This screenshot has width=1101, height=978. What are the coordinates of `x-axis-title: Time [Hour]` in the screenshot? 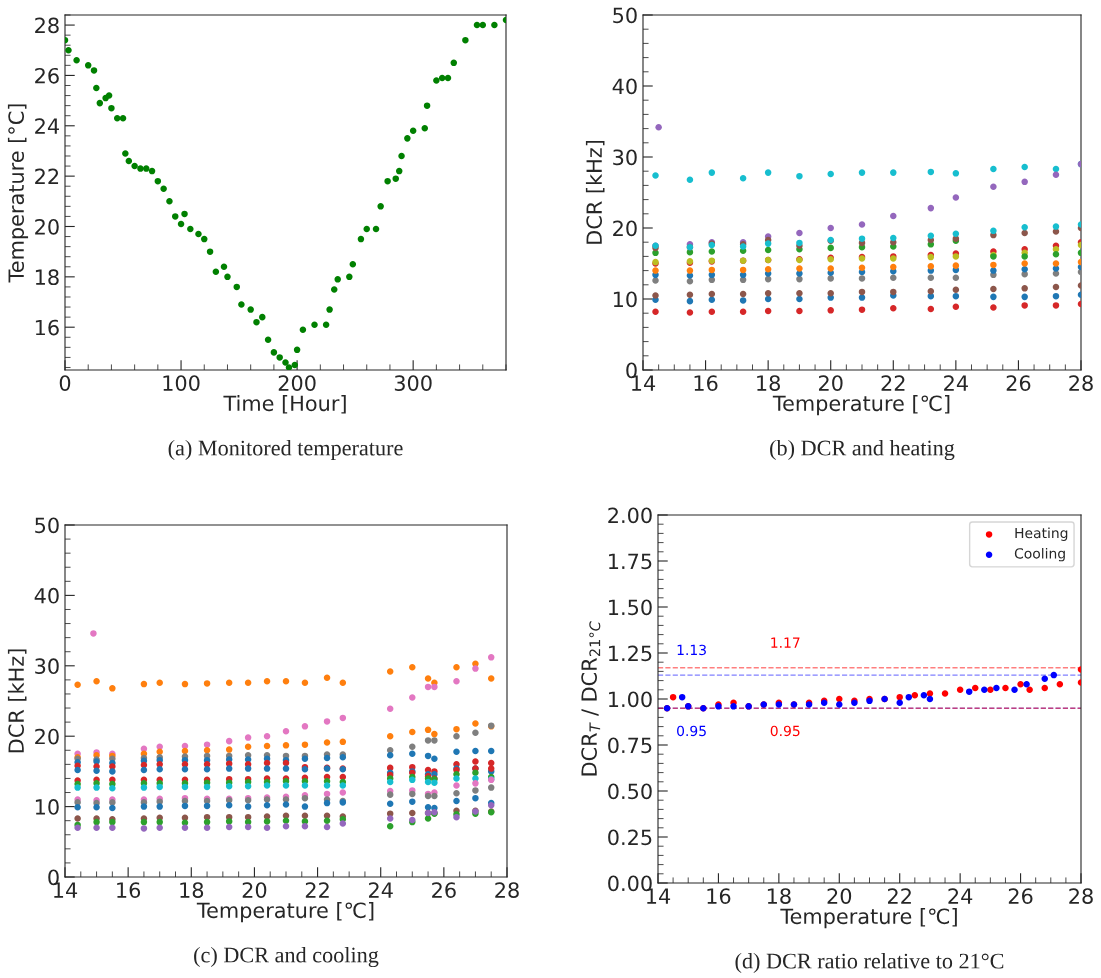 It's located at (284, 404).